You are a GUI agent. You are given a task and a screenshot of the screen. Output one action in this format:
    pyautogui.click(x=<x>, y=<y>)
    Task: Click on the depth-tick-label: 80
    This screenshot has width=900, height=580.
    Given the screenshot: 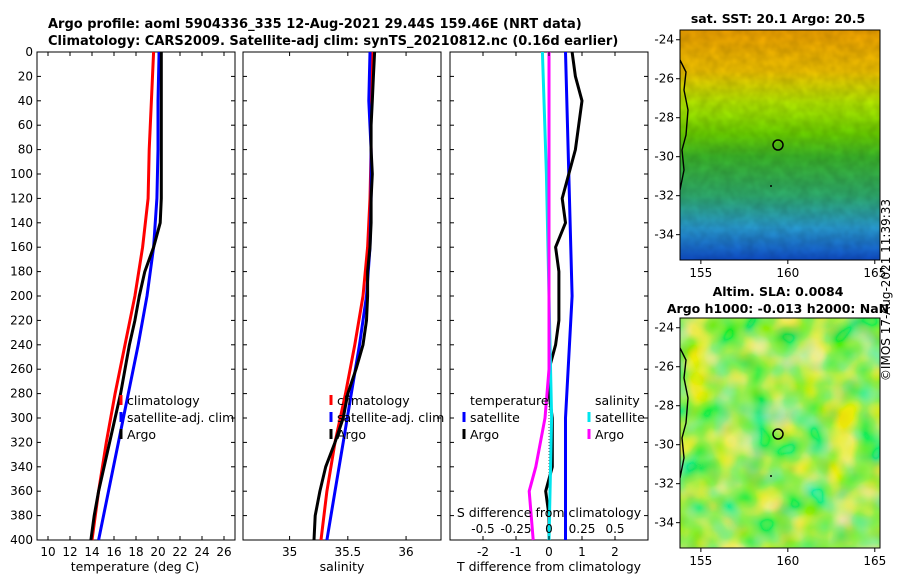 What is the action you would take?
    pyautogui.click(x=25, y=150)
    